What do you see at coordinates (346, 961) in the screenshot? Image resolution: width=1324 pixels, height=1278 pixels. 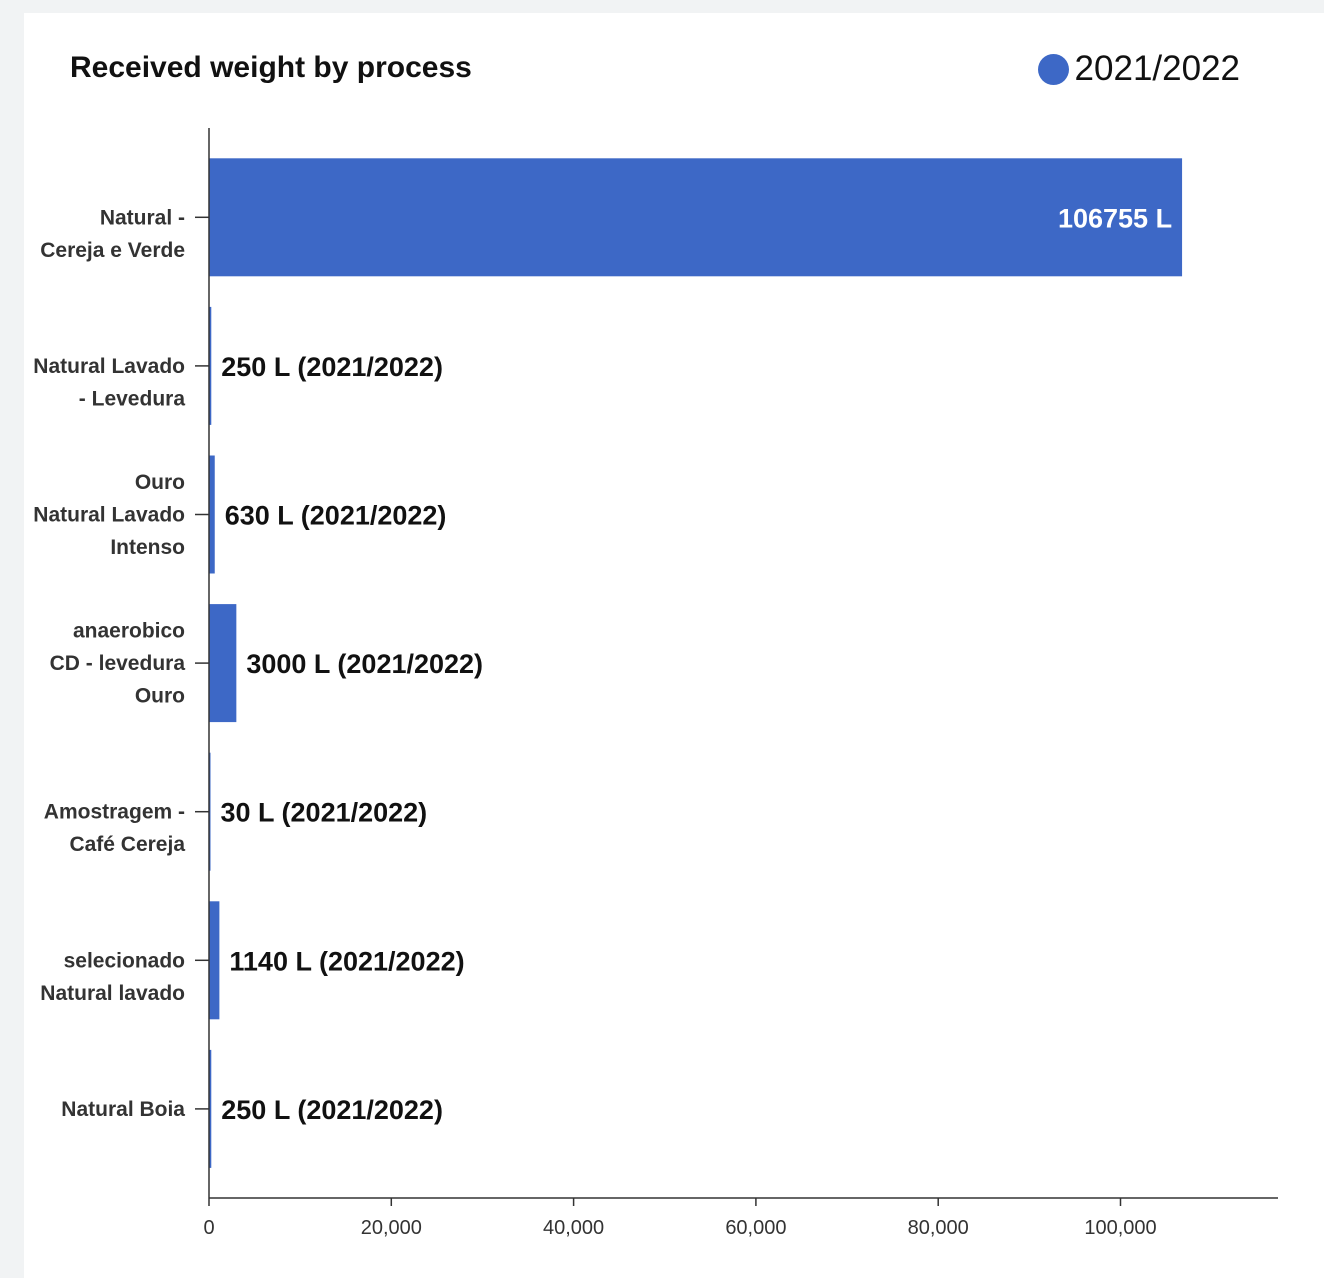 I see `data-label-5: 1140 L (2021/2022)` at bounding box center [346, 961].